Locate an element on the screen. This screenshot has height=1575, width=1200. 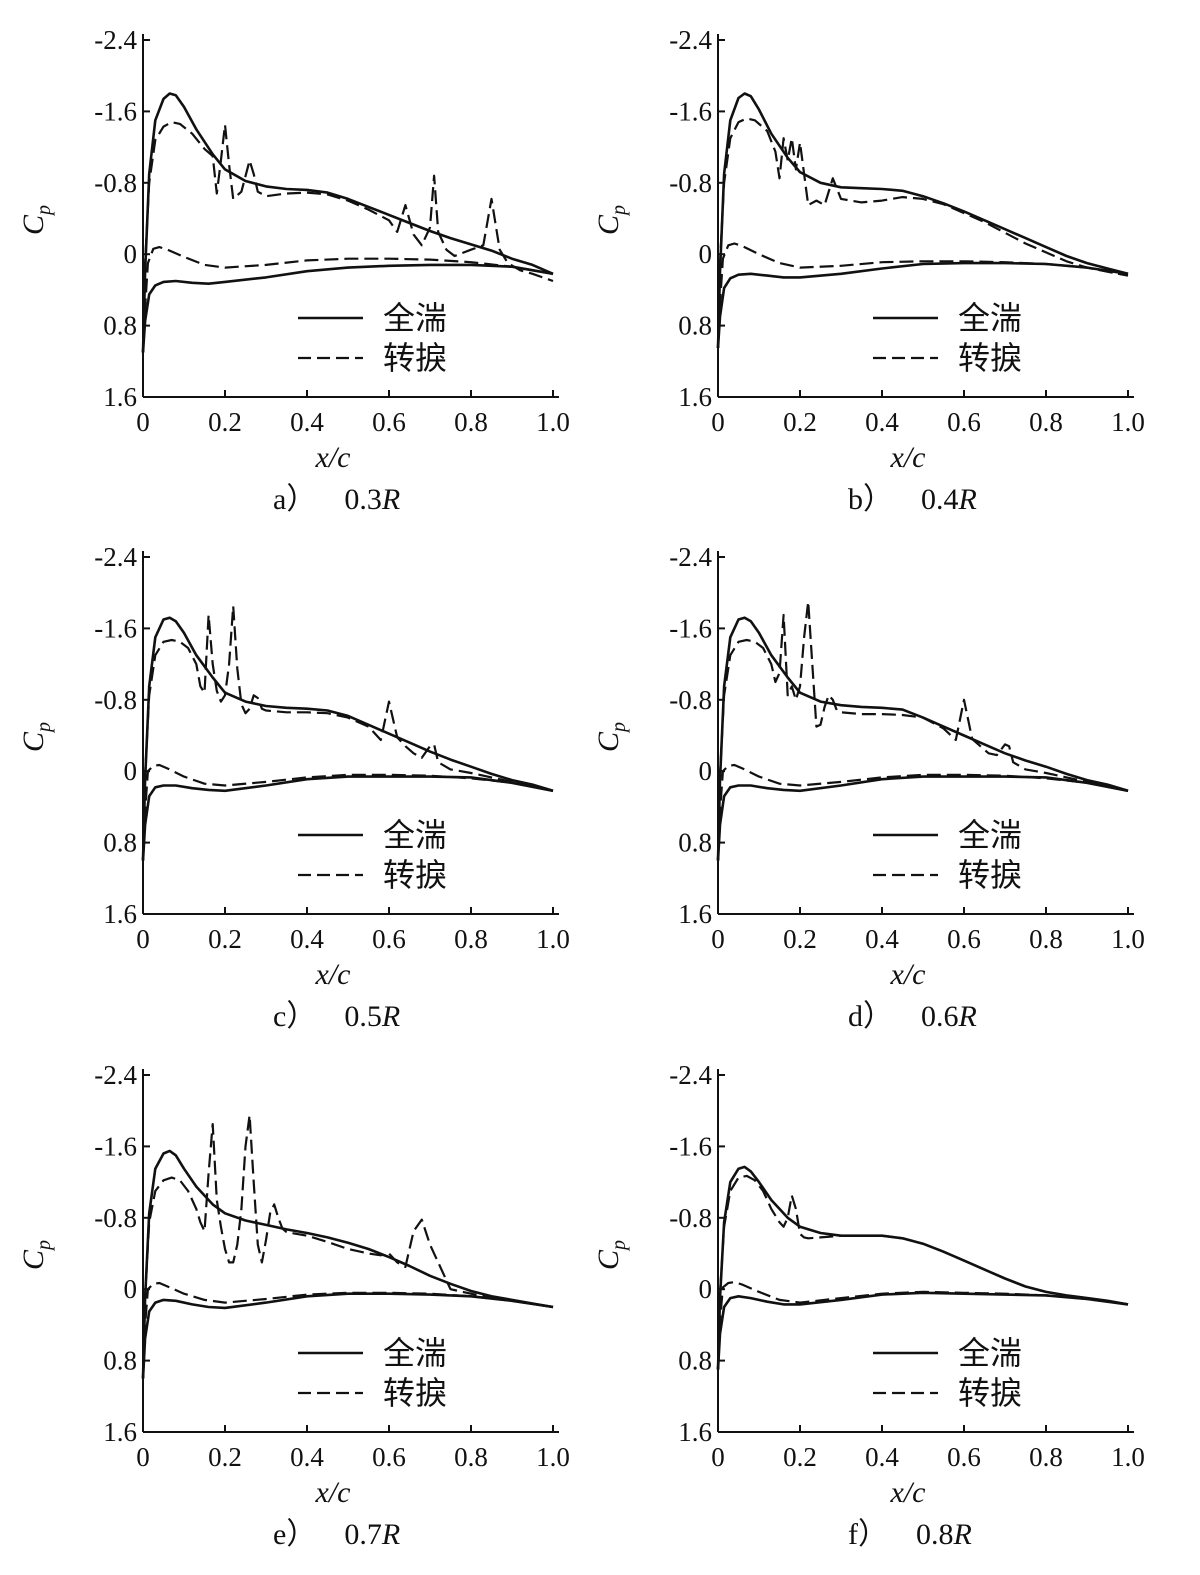
caption-value: 0.4 is located at coordinates (940, 499).